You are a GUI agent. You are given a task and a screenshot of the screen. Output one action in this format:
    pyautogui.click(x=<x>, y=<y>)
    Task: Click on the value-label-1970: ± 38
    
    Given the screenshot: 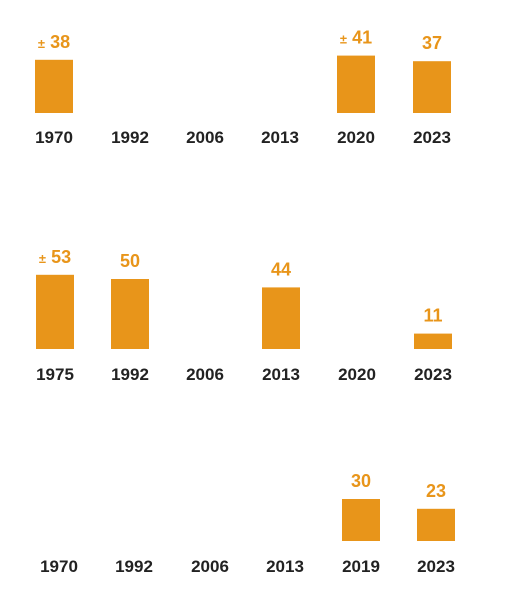 What is the action you would take?
    pyautogui.click(x=54, y=42)
    